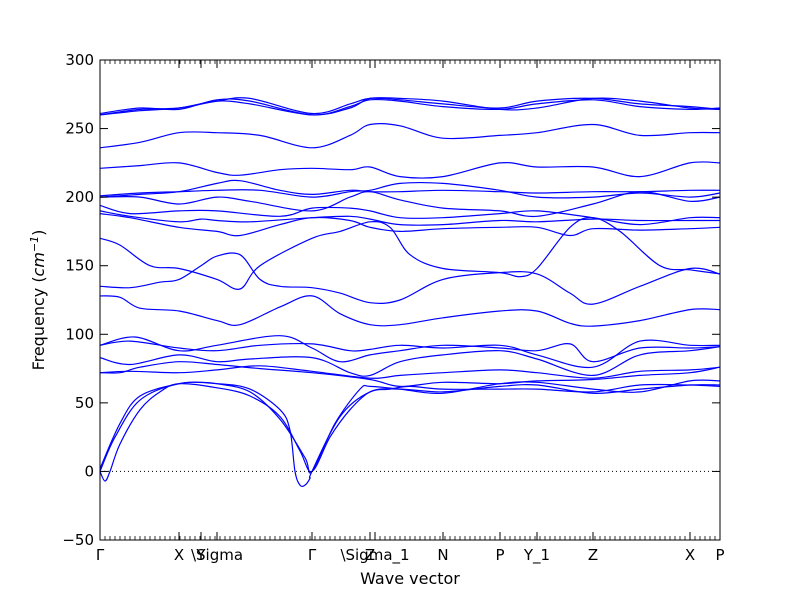 This screenshot has height=600, width=800. I want to click on y-axis-label-paren-open: (, so click(38, 281).